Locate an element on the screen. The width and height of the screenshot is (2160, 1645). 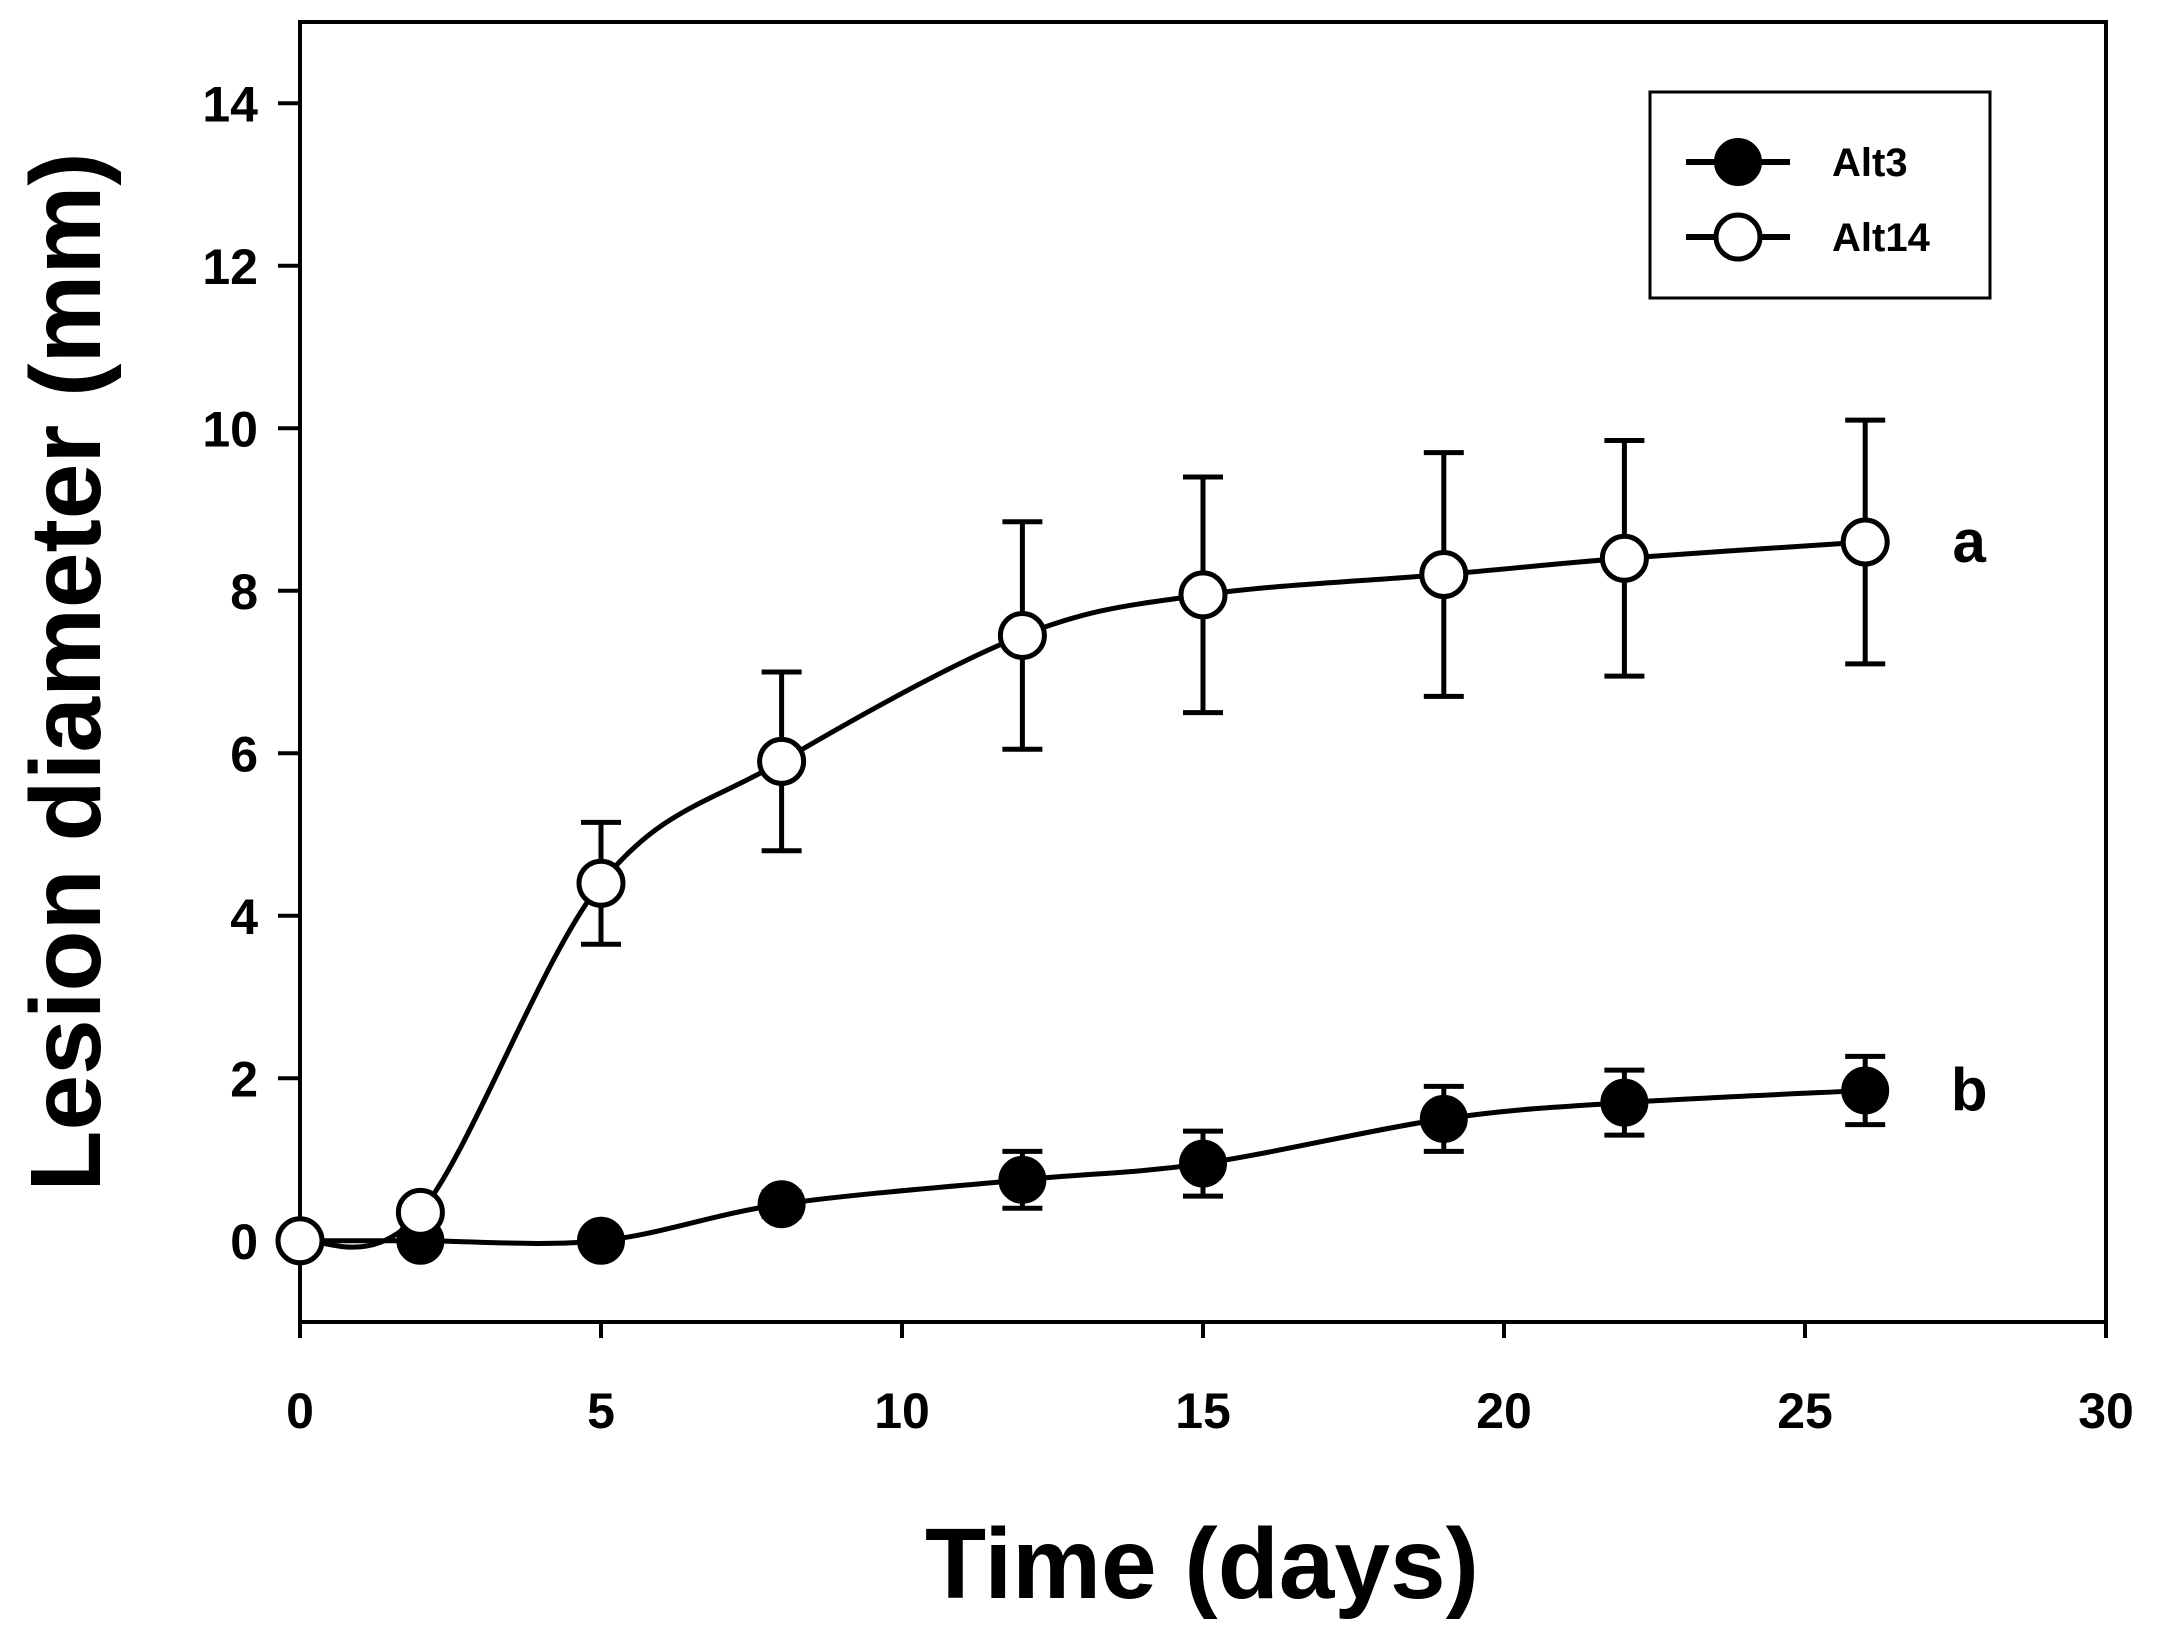
y-tick-label: 6 is located at coordinates (244, 754).